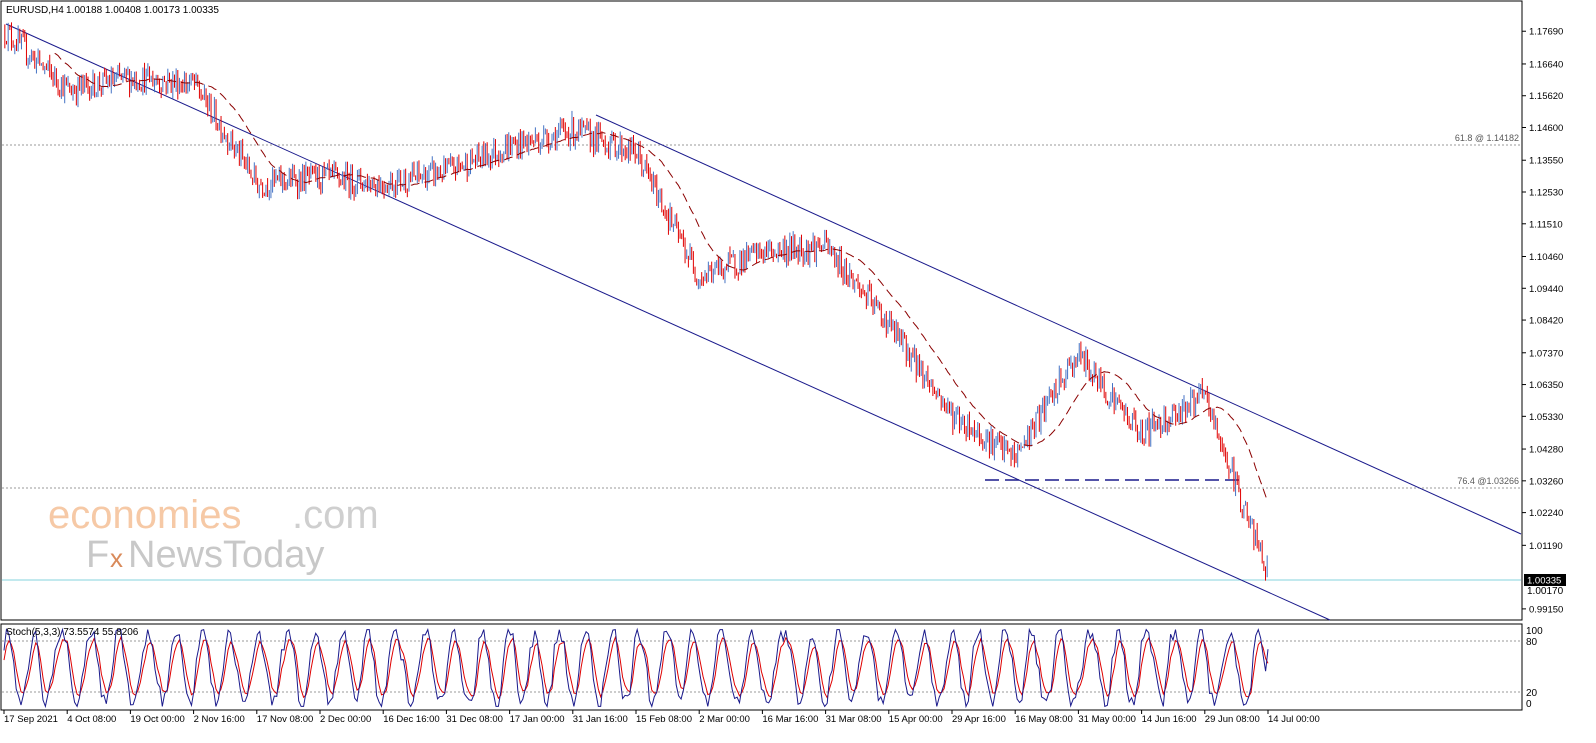 The height and width of the screenshot is (743, 1596). Describe the element at coordinates (600, 719) in the screenshot. I see `time-tick-label: 31 Jan 16:00` at that location.